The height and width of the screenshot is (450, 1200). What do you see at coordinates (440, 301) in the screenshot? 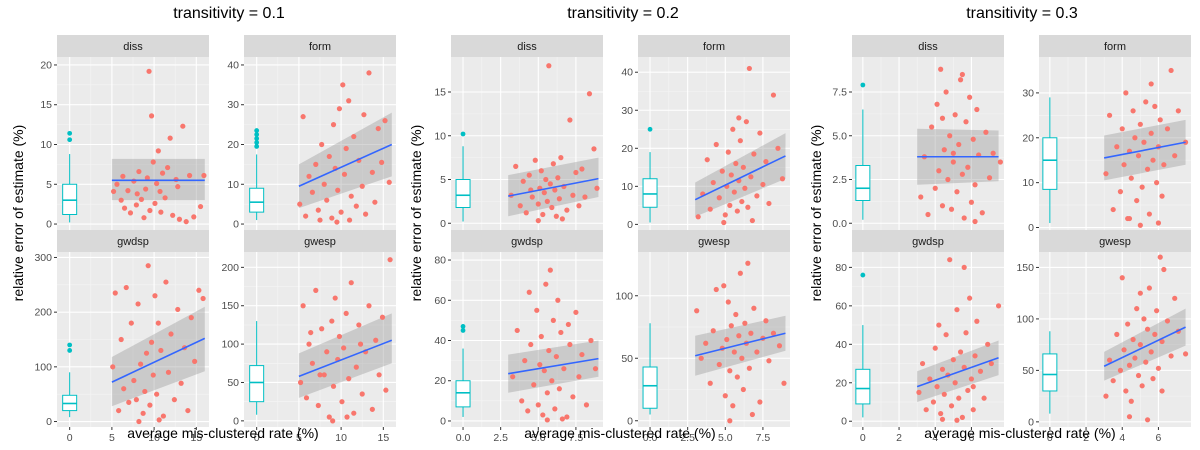
I see `y-tick-label-g2-gwdsp: 60` at bounding box center [440, 301].